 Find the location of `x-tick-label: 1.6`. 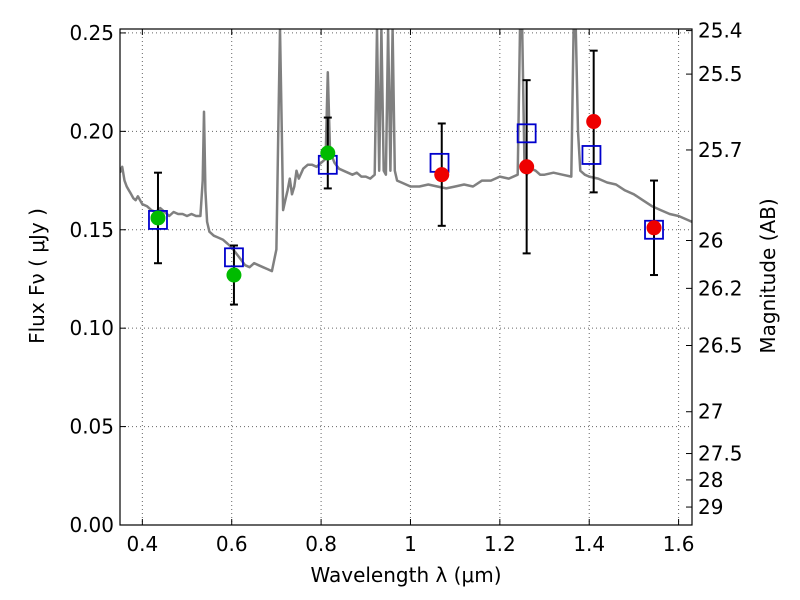

x-tick-label: 1.6 is located at coordinates (679, 544).